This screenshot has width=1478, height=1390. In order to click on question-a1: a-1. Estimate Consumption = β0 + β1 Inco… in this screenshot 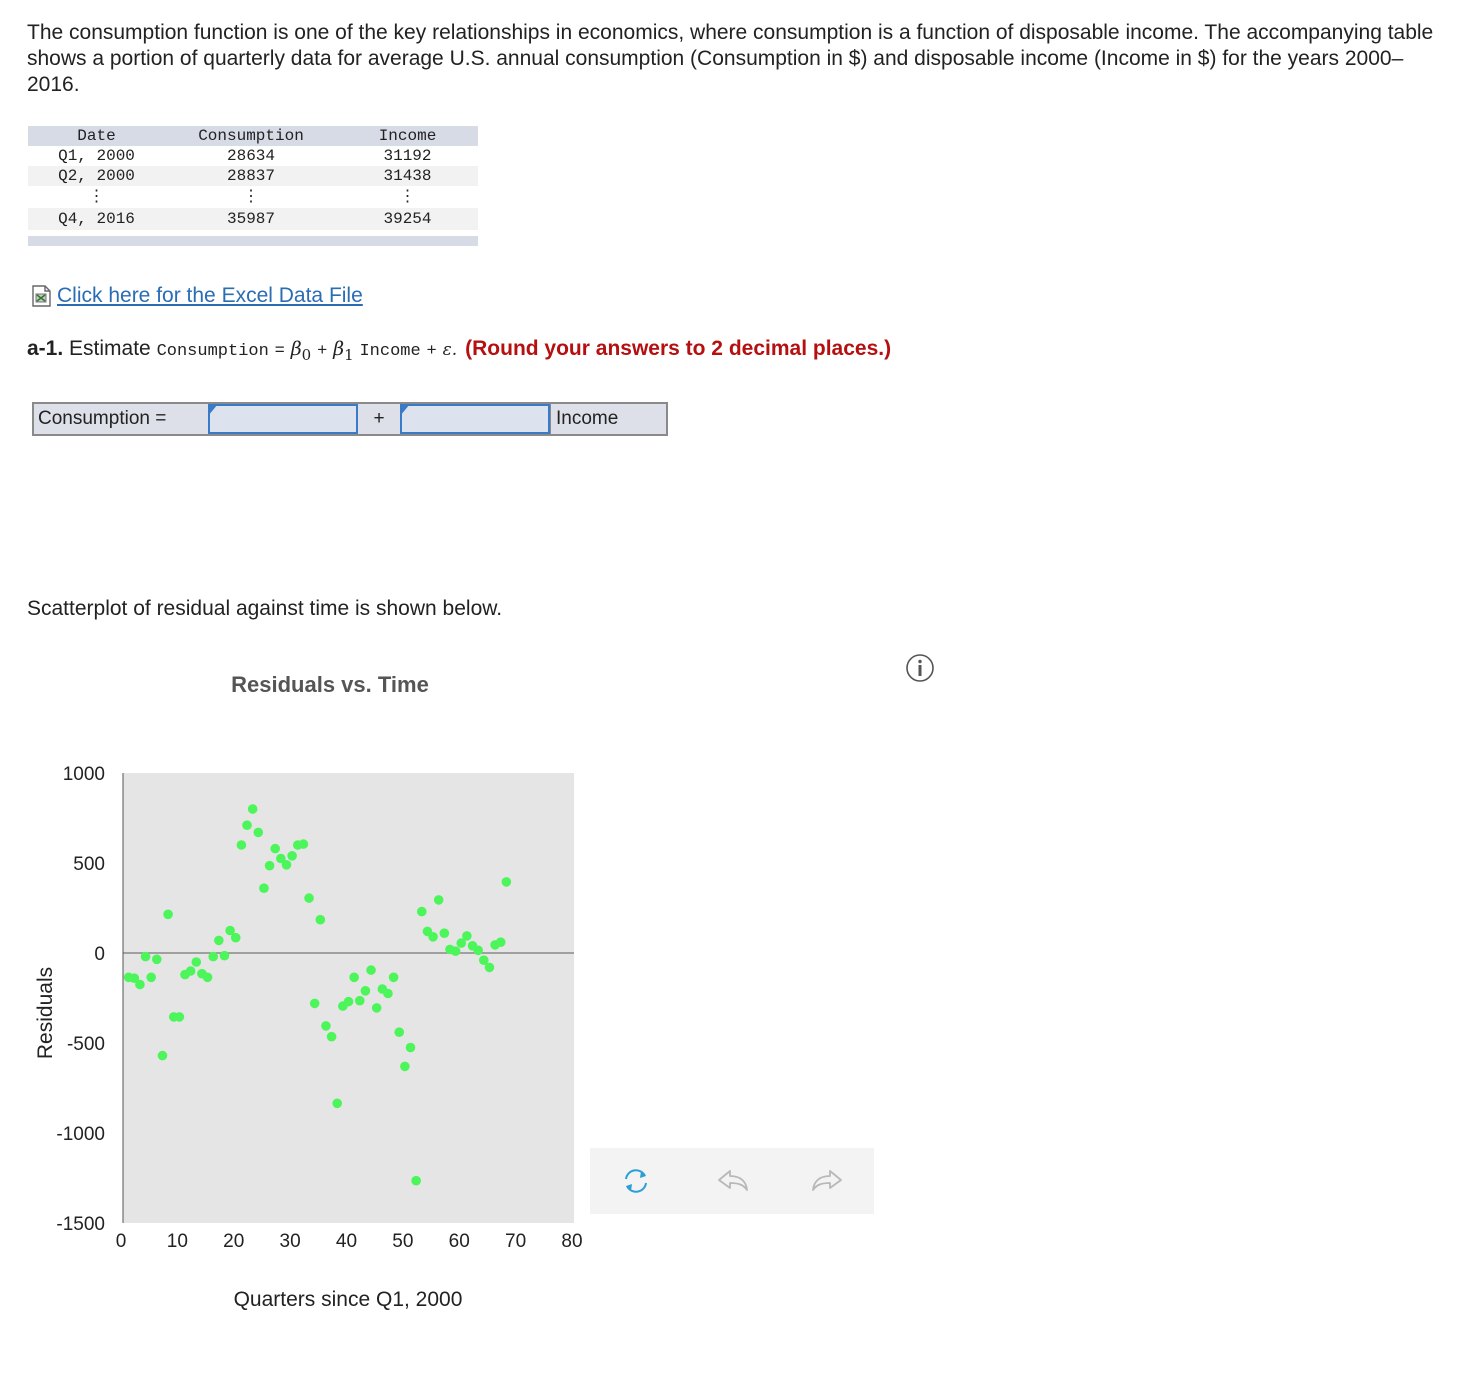, I will do `click(459, 350)`.